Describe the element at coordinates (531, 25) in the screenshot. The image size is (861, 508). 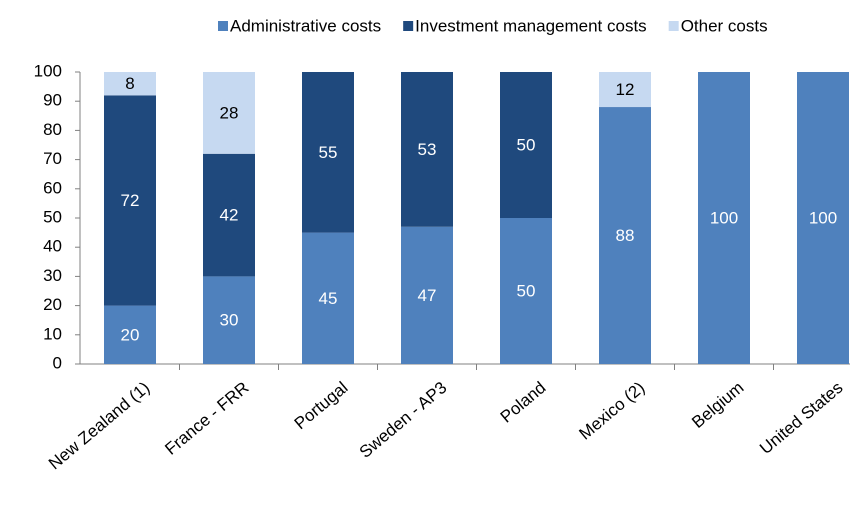
I see `legend-label: Investment management costs` at that location.